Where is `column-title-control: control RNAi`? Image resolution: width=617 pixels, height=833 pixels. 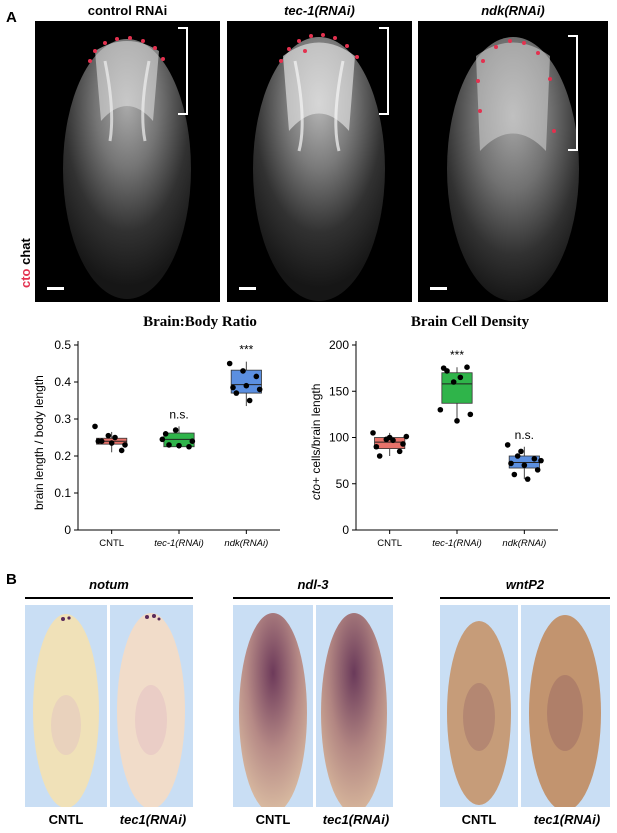
column-title-control: control RNAi is located at coordinates (127, 10).